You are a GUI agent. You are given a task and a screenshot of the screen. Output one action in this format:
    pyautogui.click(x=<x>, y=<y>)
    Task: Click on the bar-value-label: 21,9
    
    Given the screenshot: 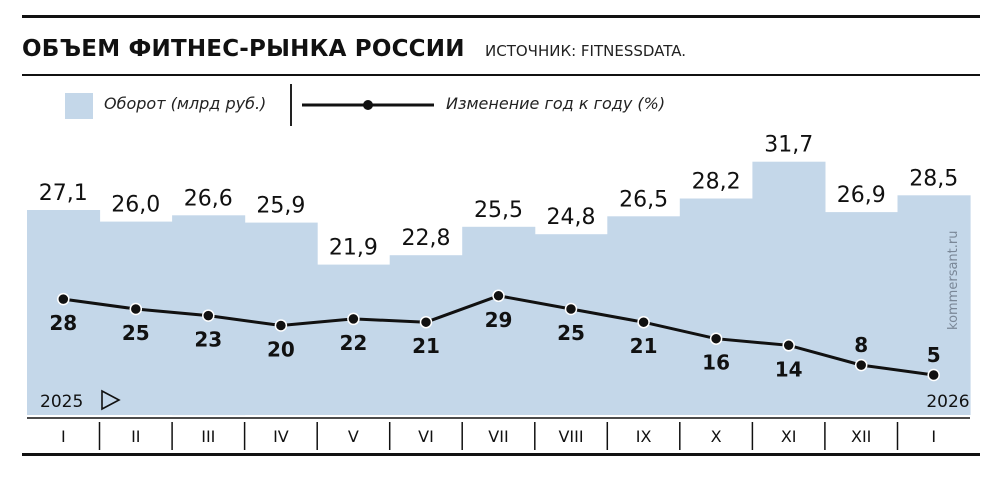 What is the action you would take?
    pyautogui.click(x=353, y=248)
    